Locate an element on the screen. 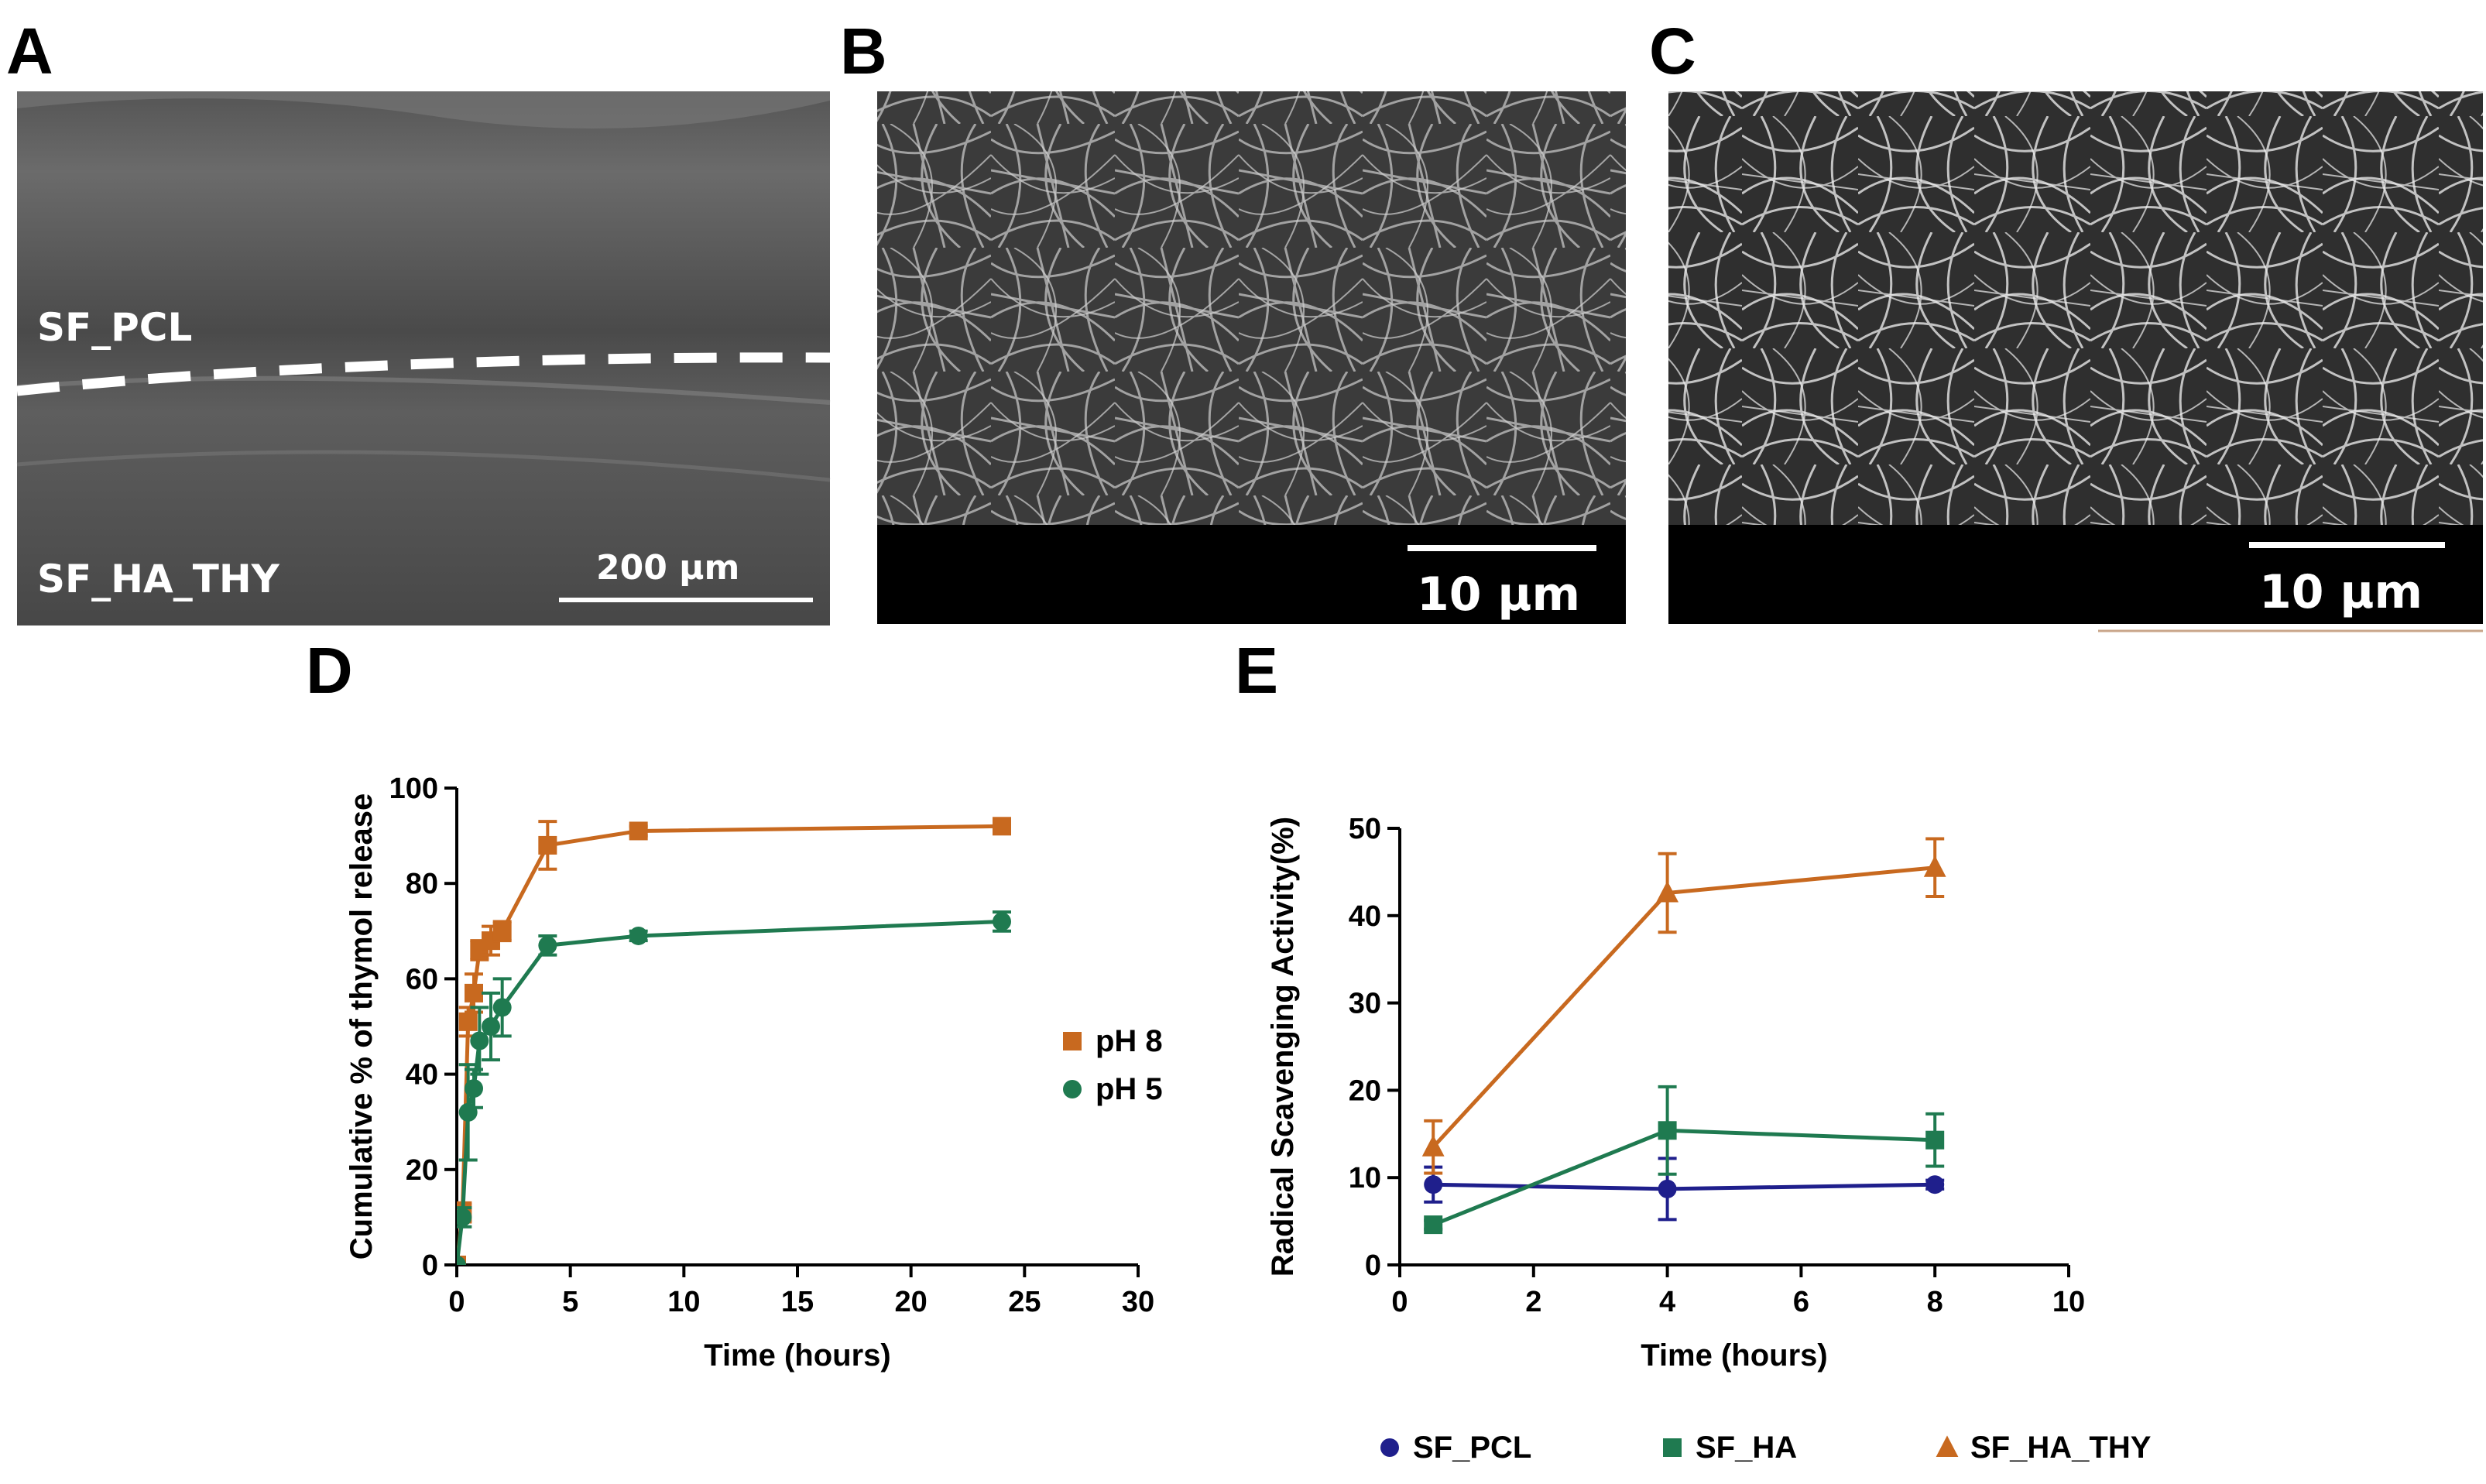 This screenshot has width=2486, height=1484. y-tick-label: 30 is located at coordinates (1365, 1004).